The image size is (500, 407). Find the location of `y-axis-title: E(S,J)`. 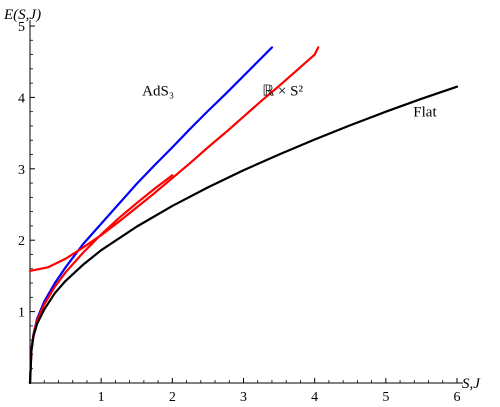

y-axis-title: E(S,J) is located at coordinates (22, 15).